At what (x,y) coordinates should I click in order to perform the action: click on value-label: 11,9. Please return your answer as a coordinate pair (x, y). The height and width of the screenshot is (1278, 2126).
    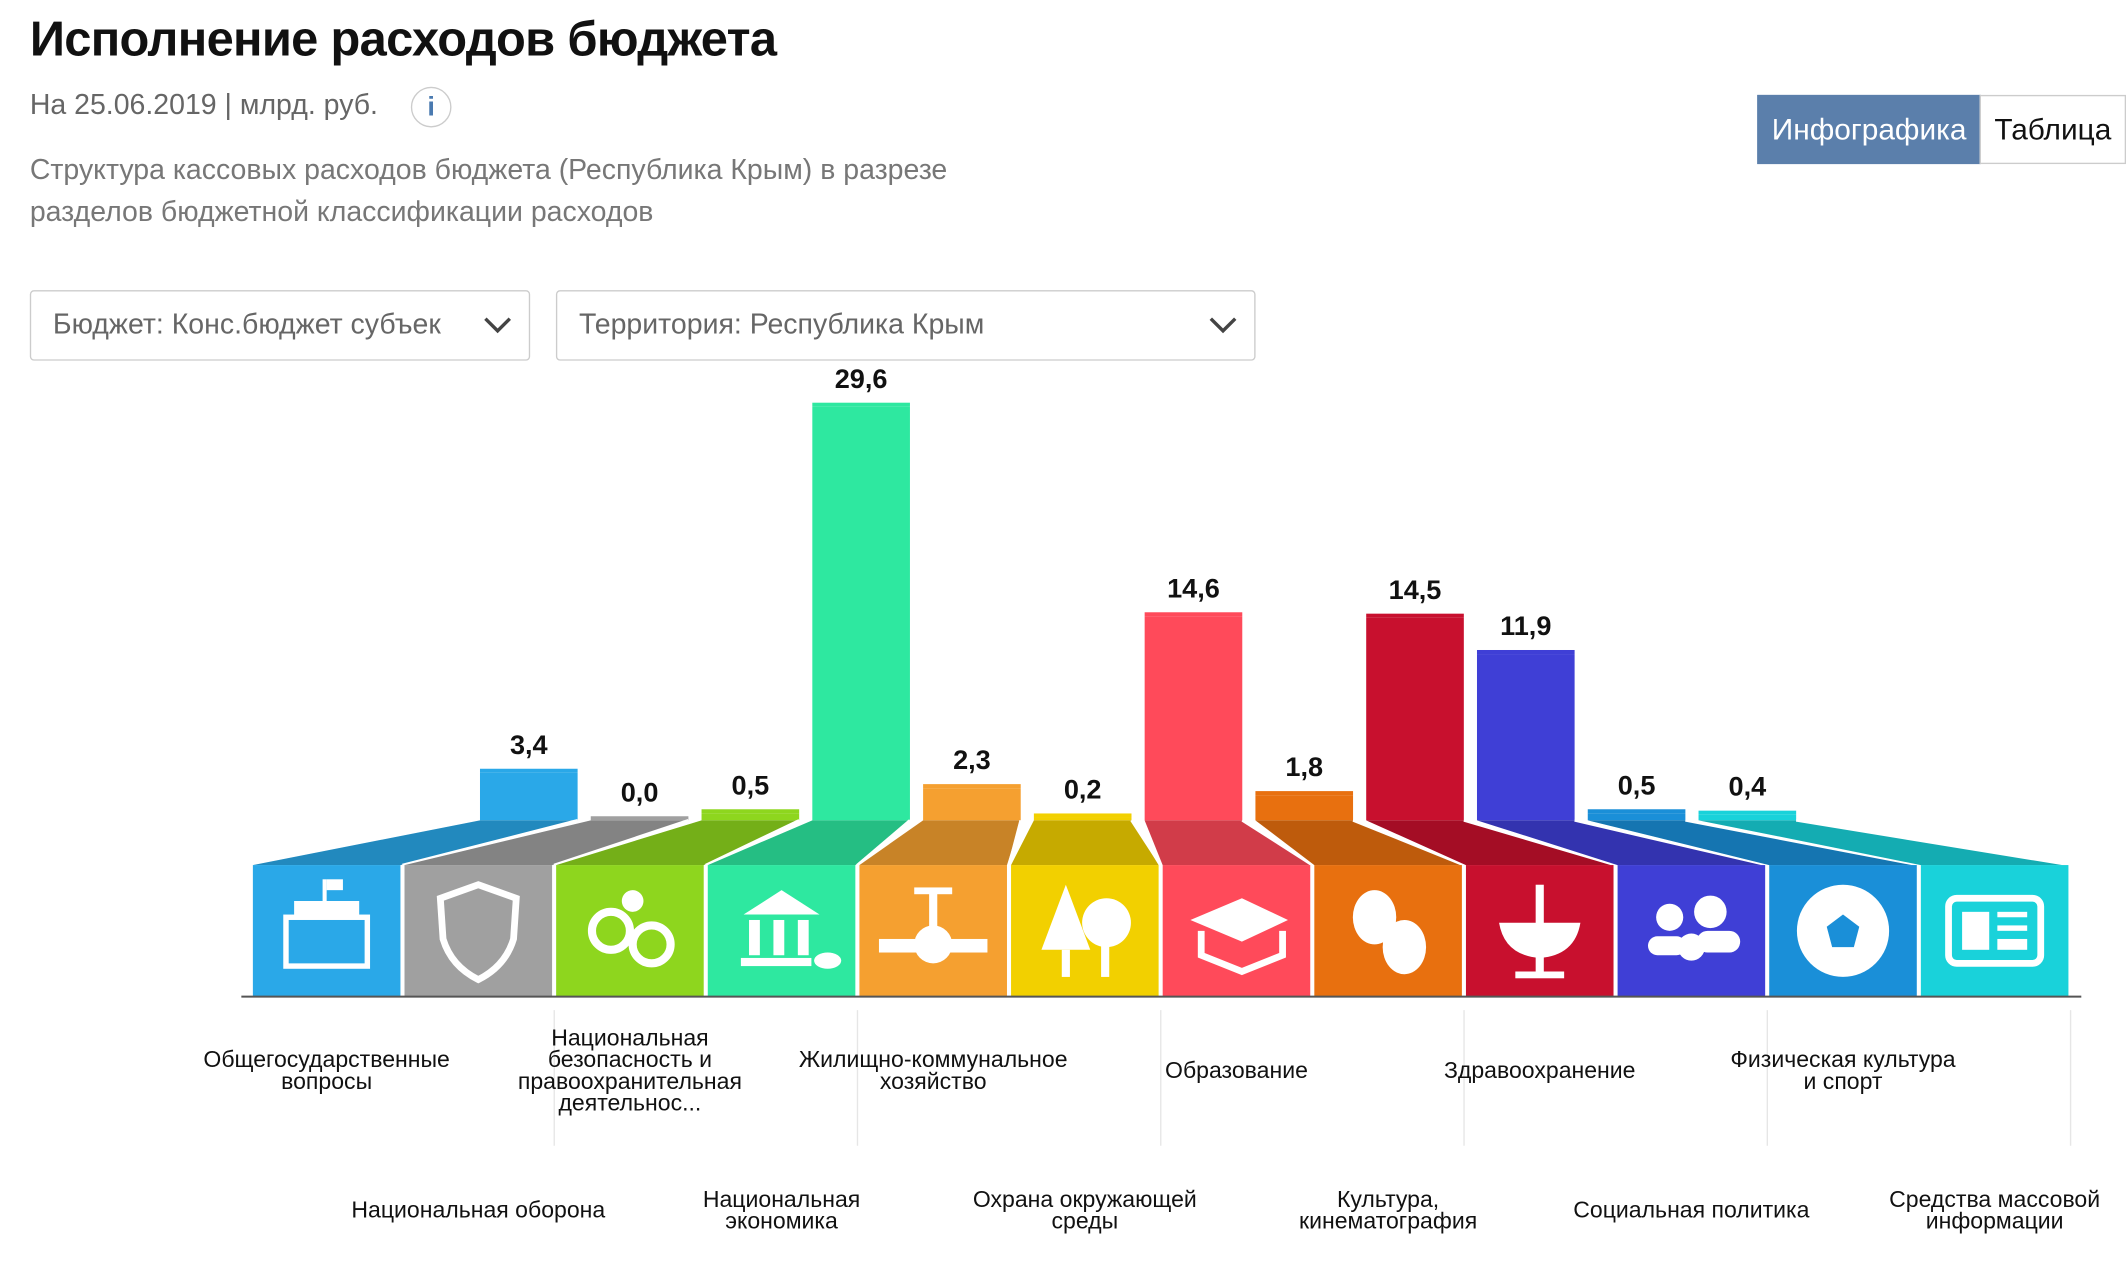
    Looking at the image, I should click on (1525, 625).